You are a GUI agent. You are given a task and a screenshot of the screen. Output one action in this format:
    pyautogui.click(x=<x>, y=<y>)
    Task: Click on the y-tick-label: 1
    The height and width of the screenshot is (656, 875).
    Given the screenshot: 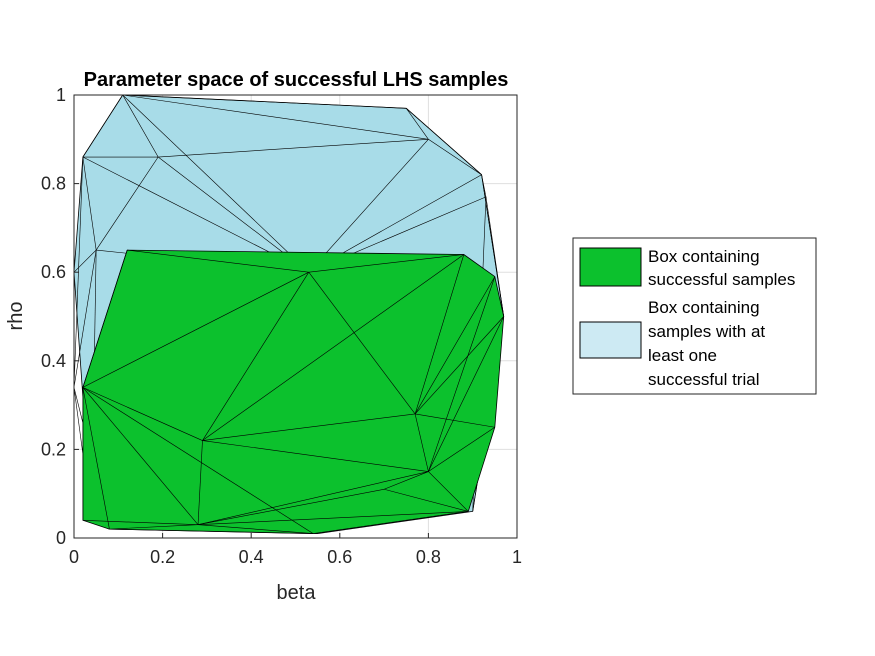 What is the action you would take?
    pyautogui.click(x=61, y=95)
    